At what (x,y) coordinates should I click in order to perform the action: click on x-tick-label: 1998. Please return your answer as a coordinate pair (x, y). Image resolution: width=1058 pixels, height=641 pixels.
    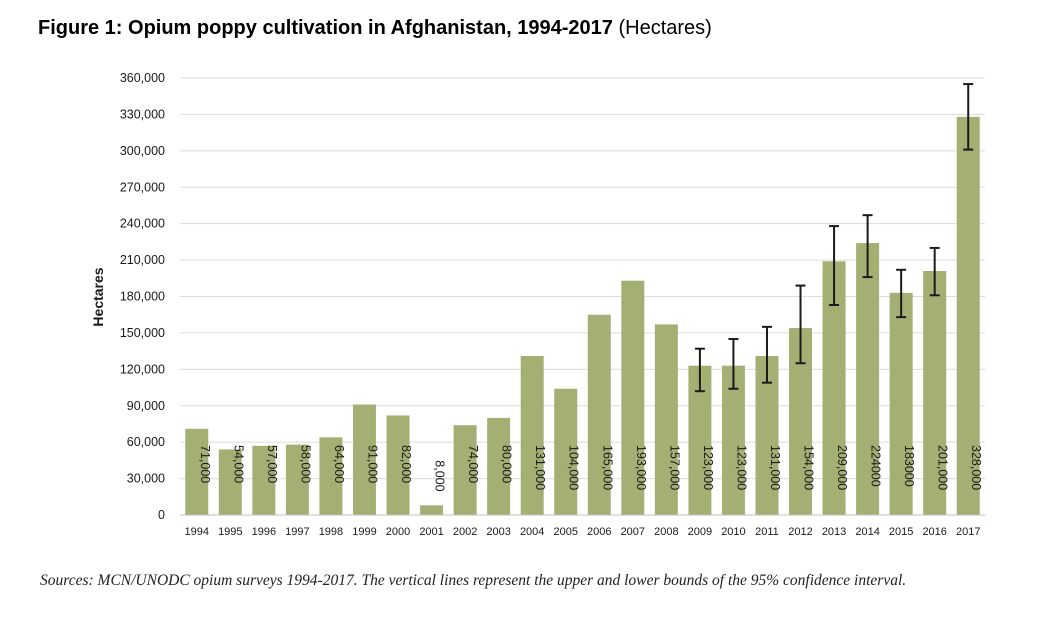
    Looking at the image, I should click on (331, 532).